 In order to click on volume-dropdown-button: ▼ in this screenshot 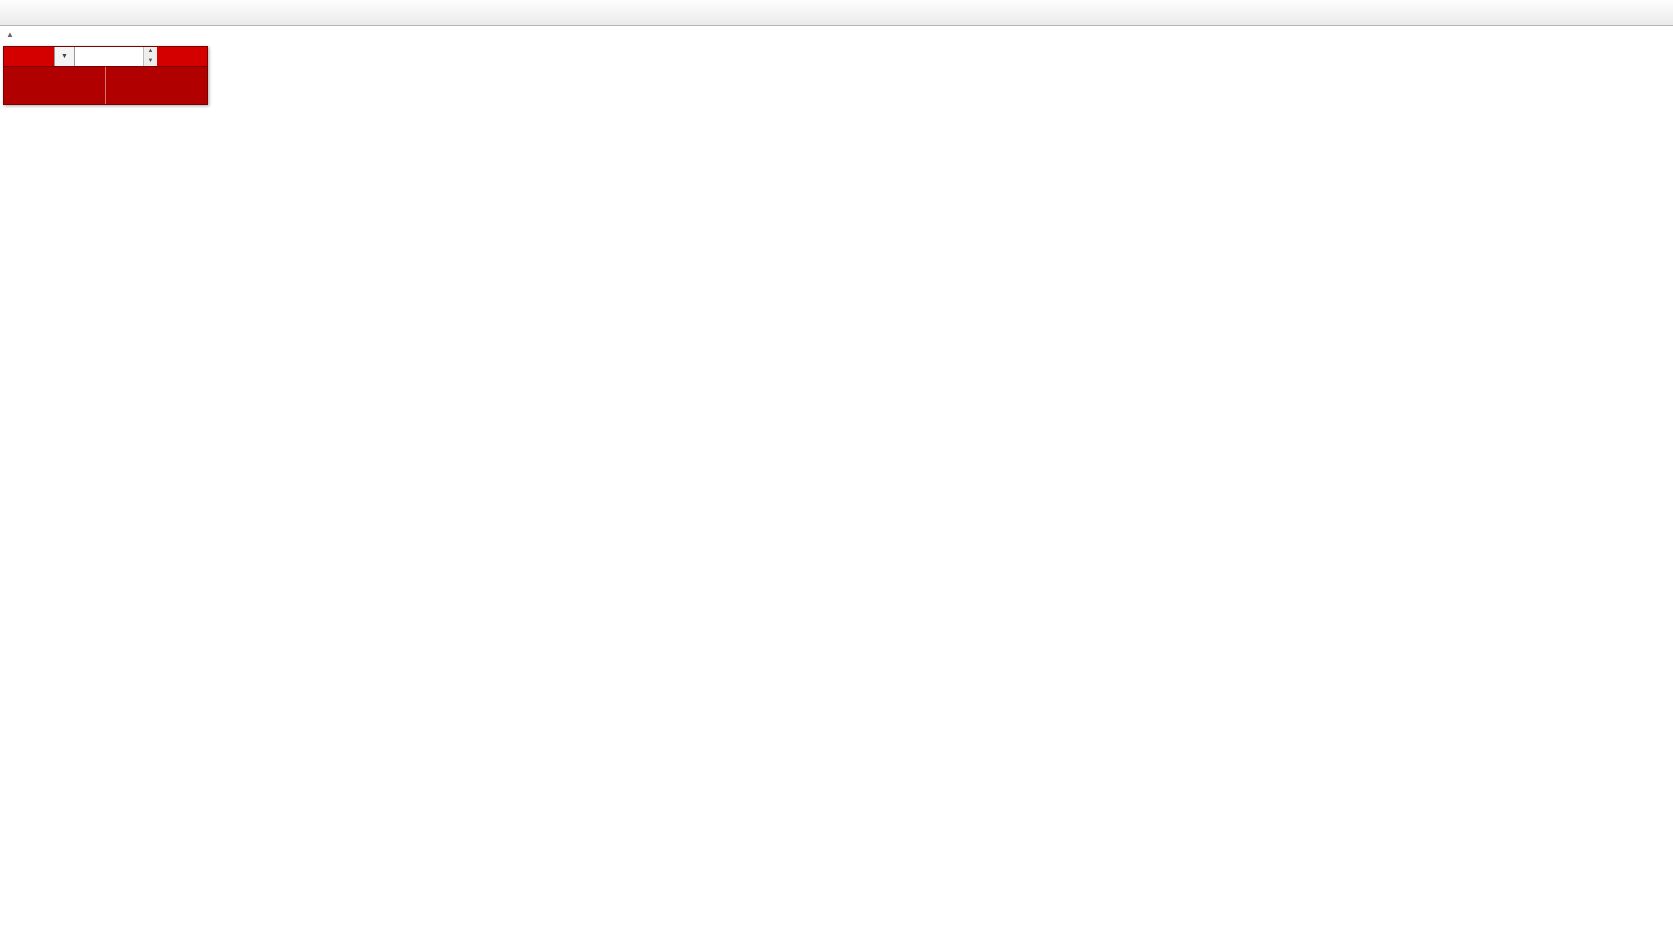, I will do `click(64, 56)`.